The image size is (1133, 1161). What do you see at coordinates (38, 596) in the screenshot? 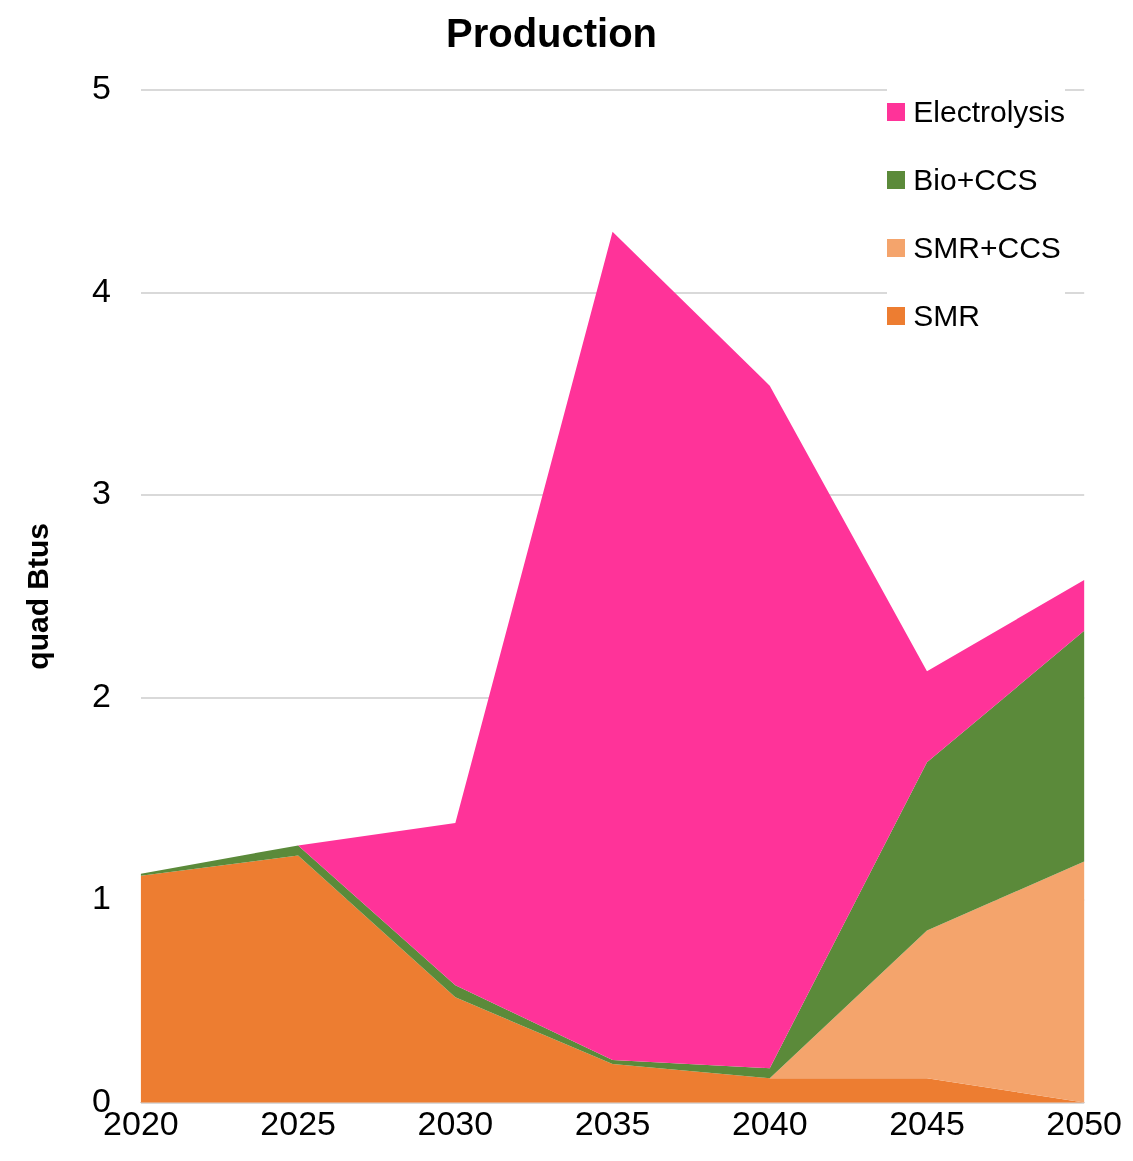
I see `y-axis-title: quad Btus` at bounding box center [38, 596].